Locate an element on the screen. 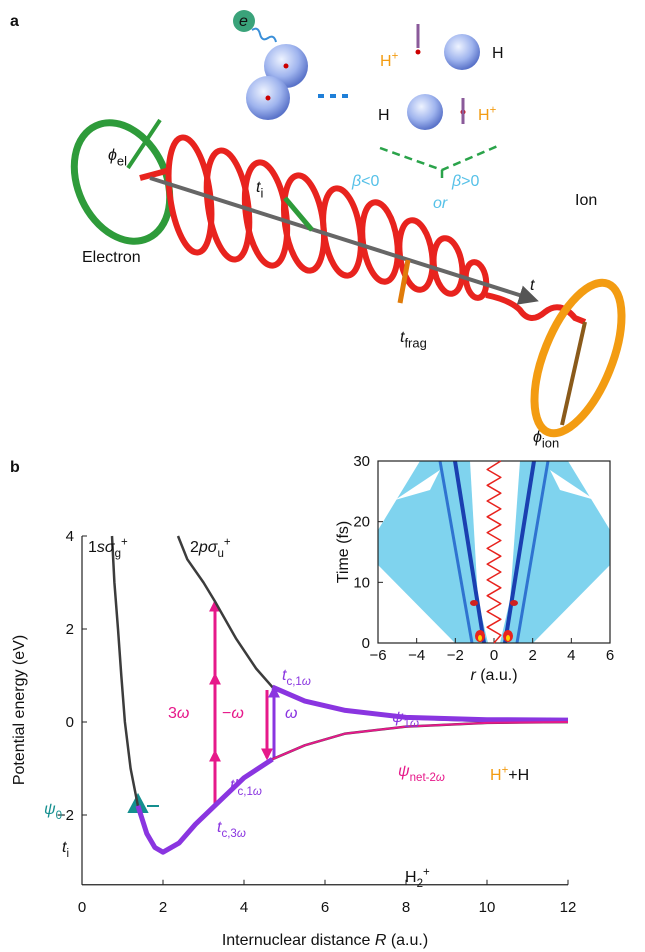 The image size is (645, 952). proton is located at coordinates (418, 52).